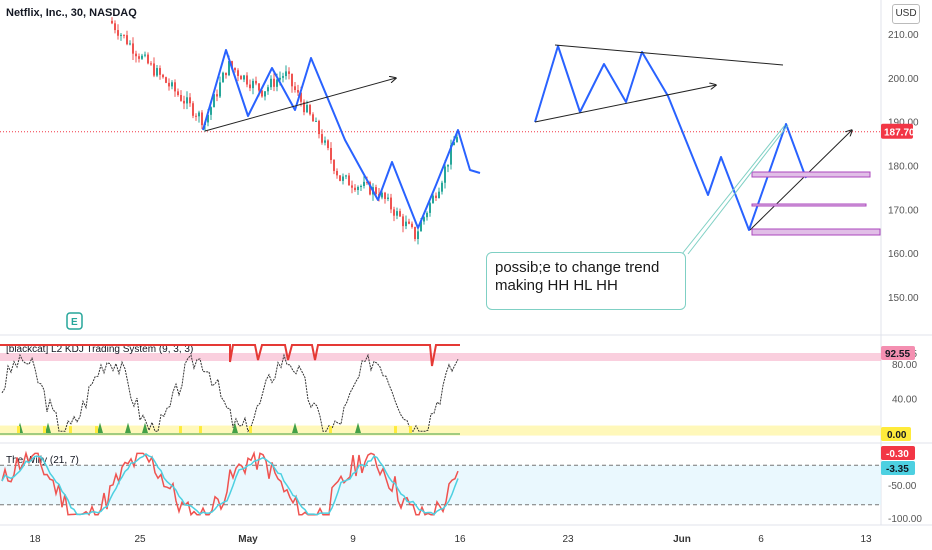 This screenshot has width=932, height=550. I want to click on trendline-arrow, so click(300, 105).